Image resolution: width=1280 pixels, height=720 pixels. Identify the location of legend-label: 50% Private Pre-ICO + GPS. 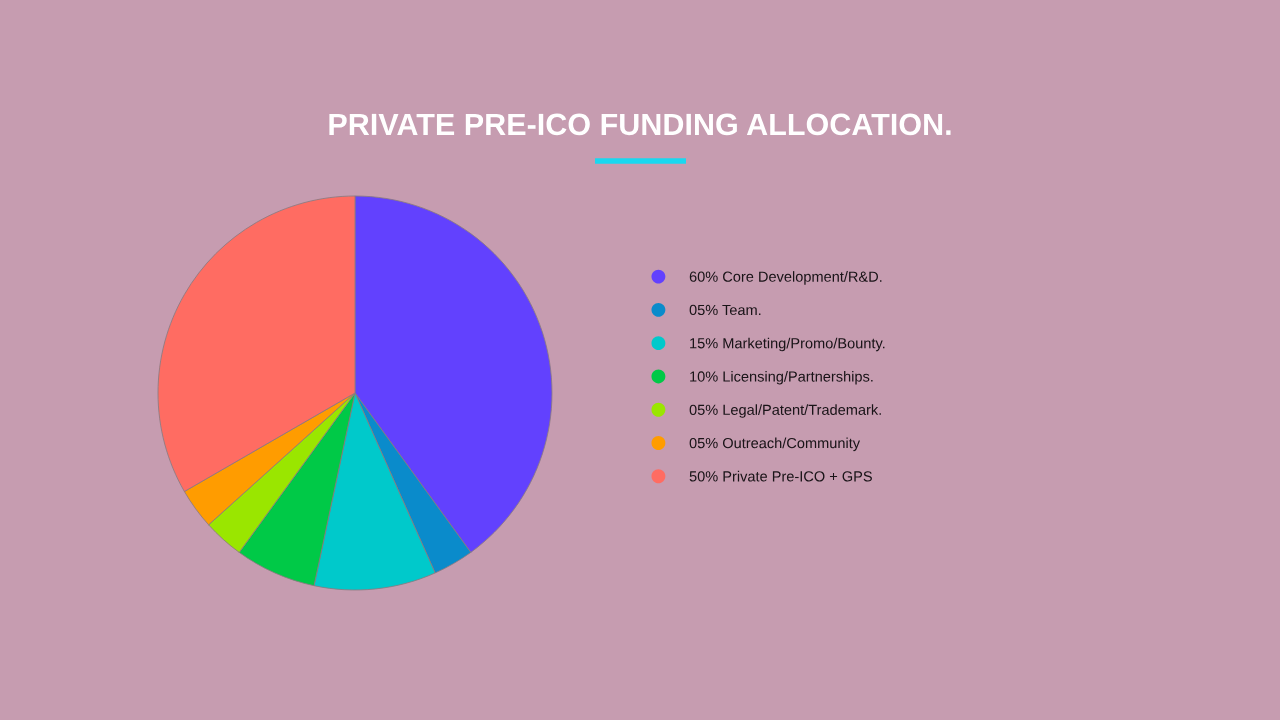
(780, 476).